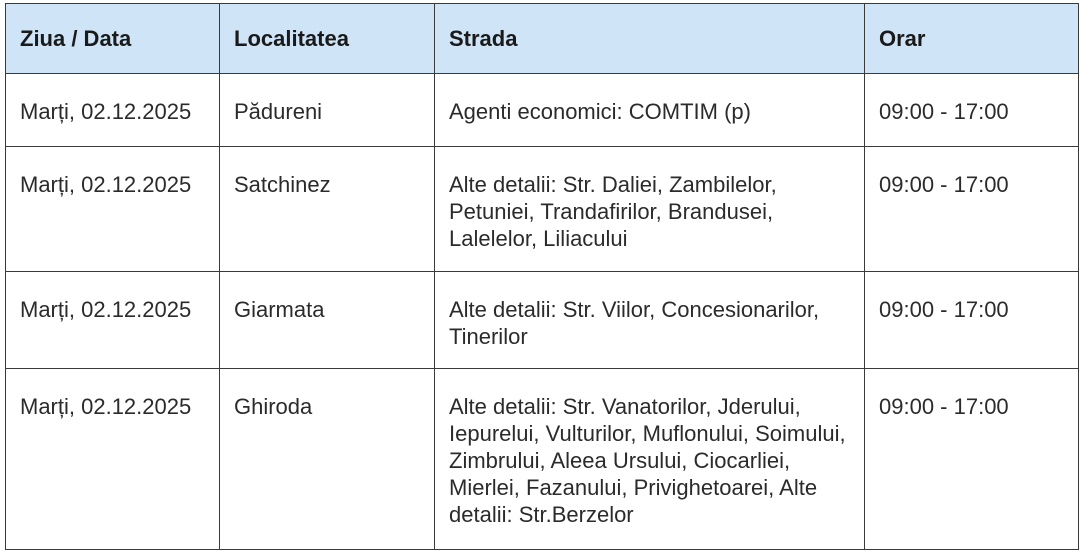  Describe the element at coordinates (278, 111) in the screenshot. I see `cell-text: Pădureni` at that location.